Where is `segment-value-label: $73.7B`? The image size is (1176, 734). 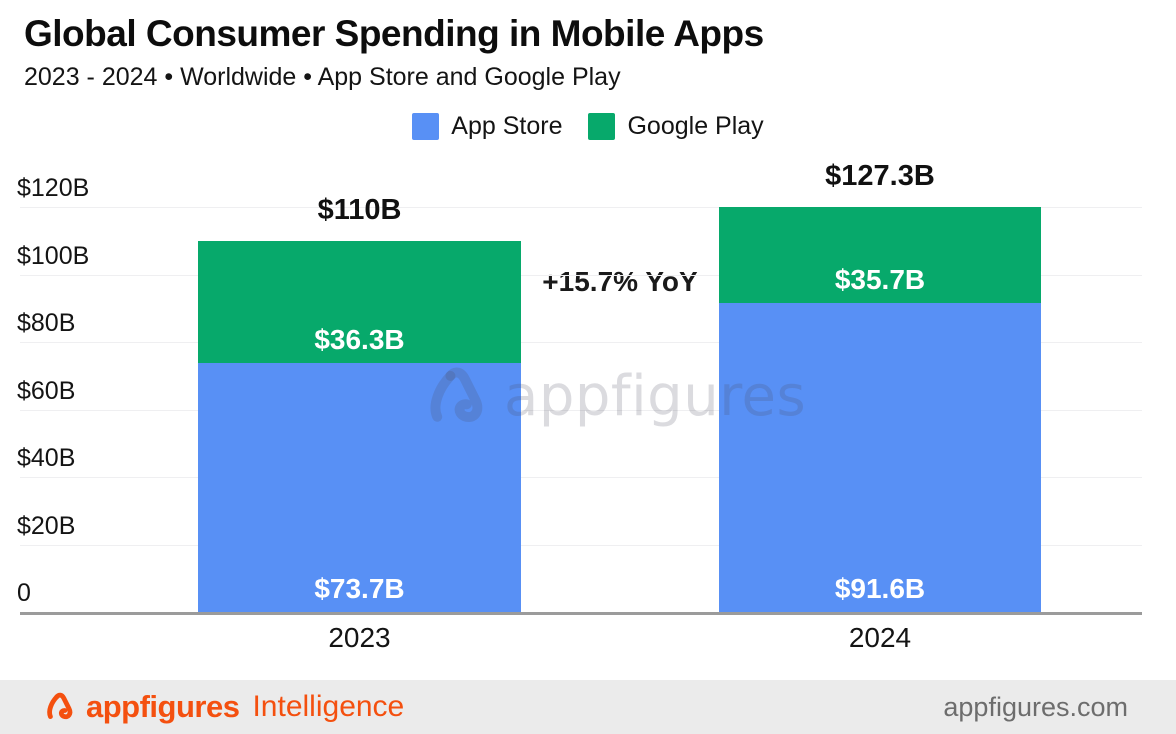 segment-value-label: $73.7B is located at coordinates (359, 588).